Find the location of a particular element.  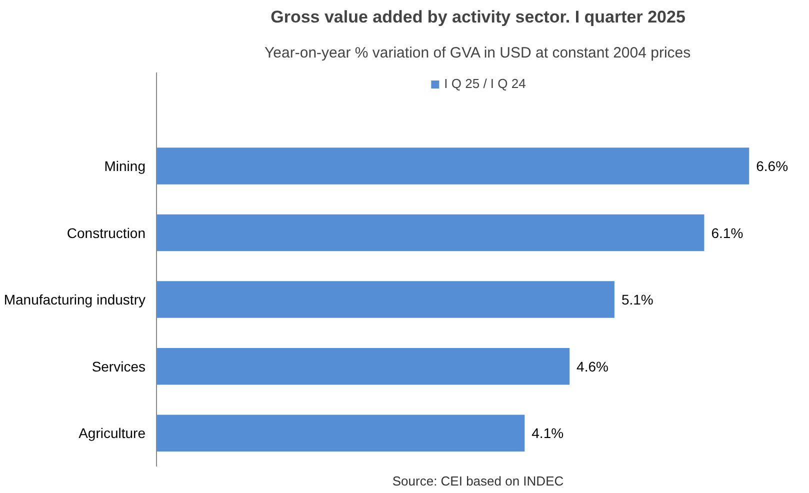

data-label: 4.6% is located at coordinates (592, 366).